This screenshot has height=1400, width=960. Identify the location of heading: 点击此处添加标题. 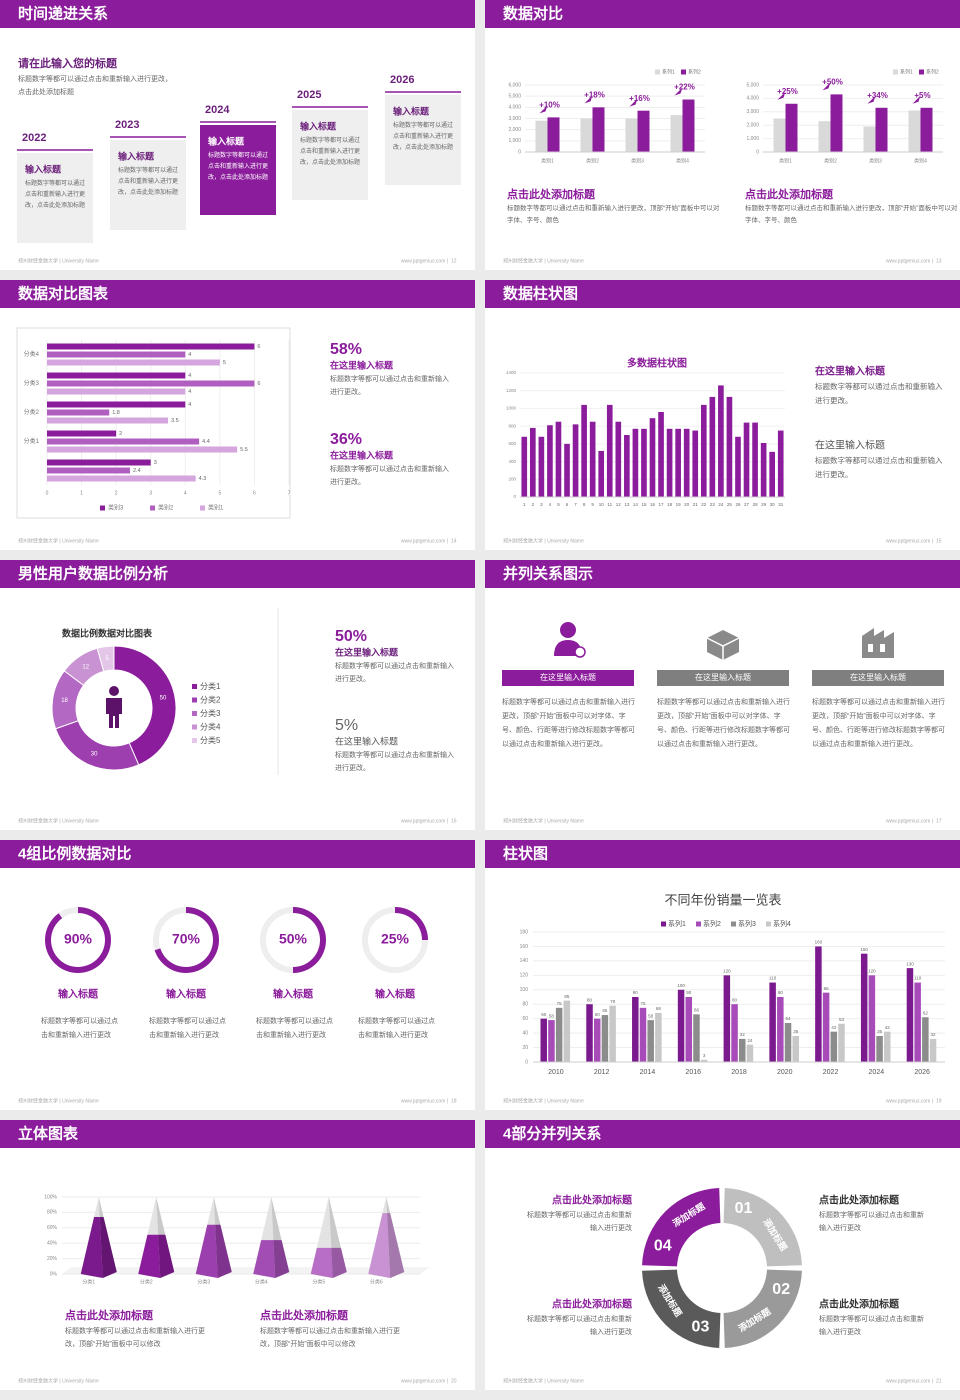
(304, 1315).